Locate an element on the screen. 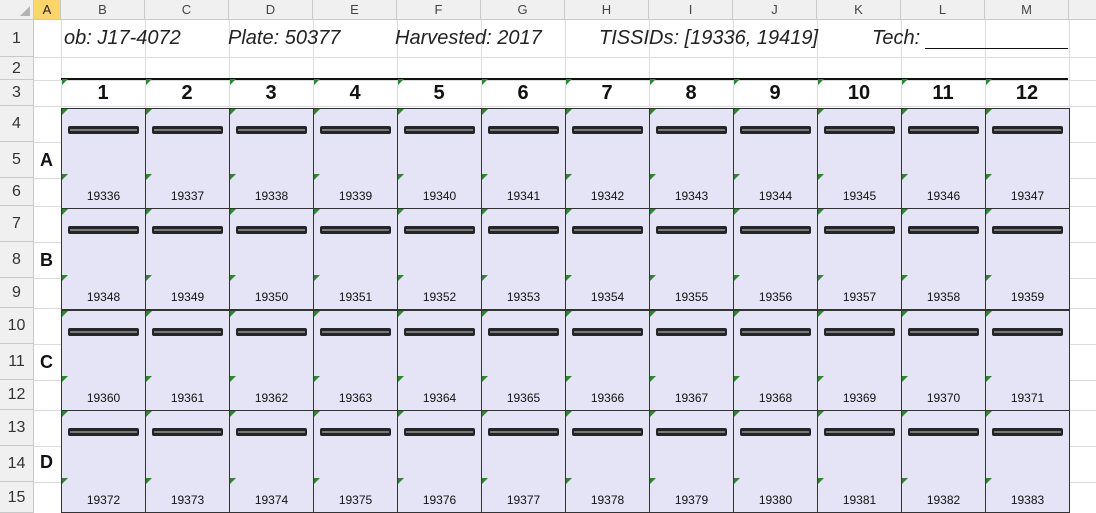 The width and height of the screenshot is (1096, 513). row-header-8: 8 is located at coordinates (16, 260).